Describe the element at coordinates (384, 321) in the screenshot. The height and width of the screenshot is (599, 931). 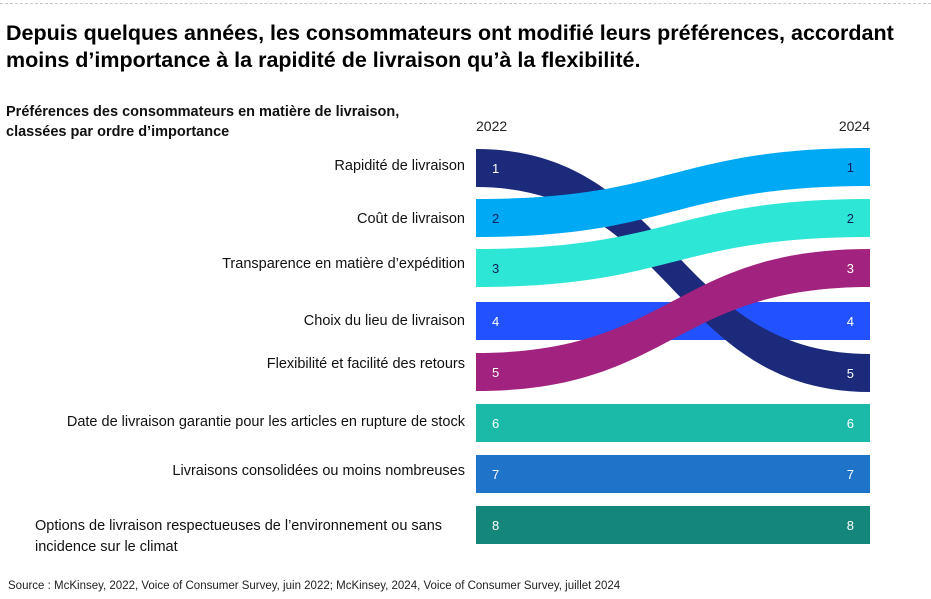
I see `row-label-rank-4: Choix du lieu de livraison` at that location.